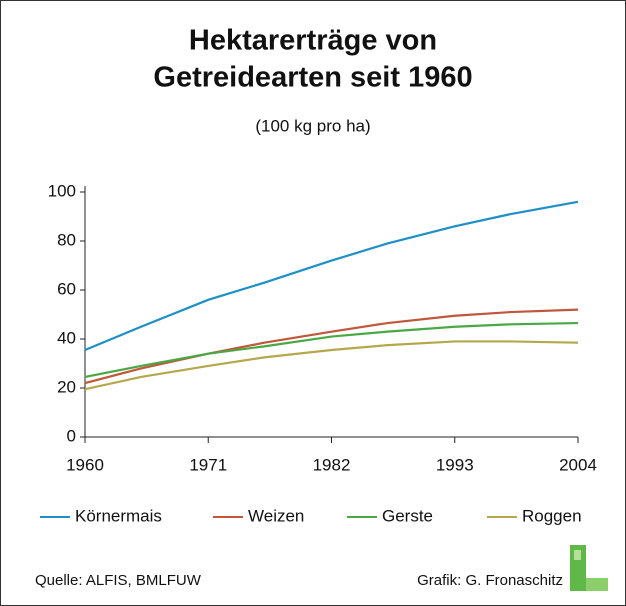 This screenshot has height=606, width=626. What do you see at coordinates (312, 78) in the screenshot?
I see `chart-title: Getreidearten seit 1960` at bounding box center [312, 78].